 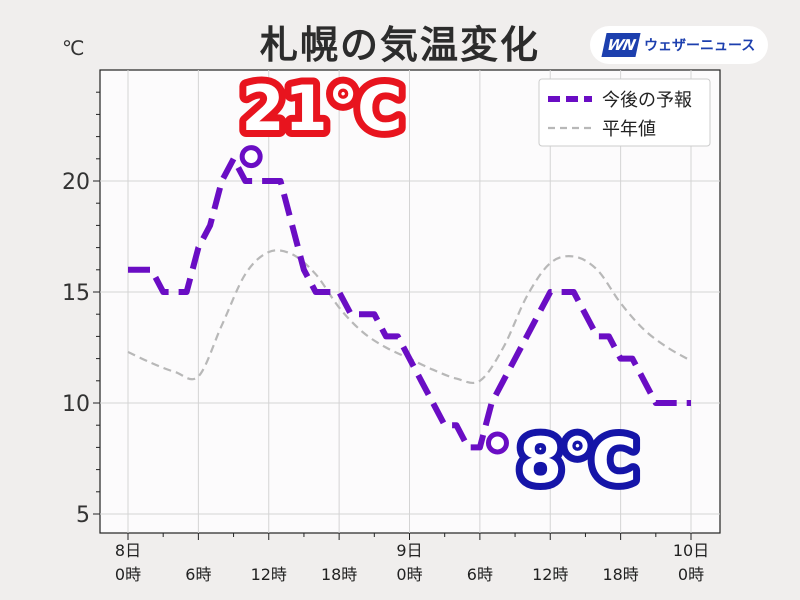 I want to click on max-temp-label: 21℃21℃, so click(x=321, y=108).